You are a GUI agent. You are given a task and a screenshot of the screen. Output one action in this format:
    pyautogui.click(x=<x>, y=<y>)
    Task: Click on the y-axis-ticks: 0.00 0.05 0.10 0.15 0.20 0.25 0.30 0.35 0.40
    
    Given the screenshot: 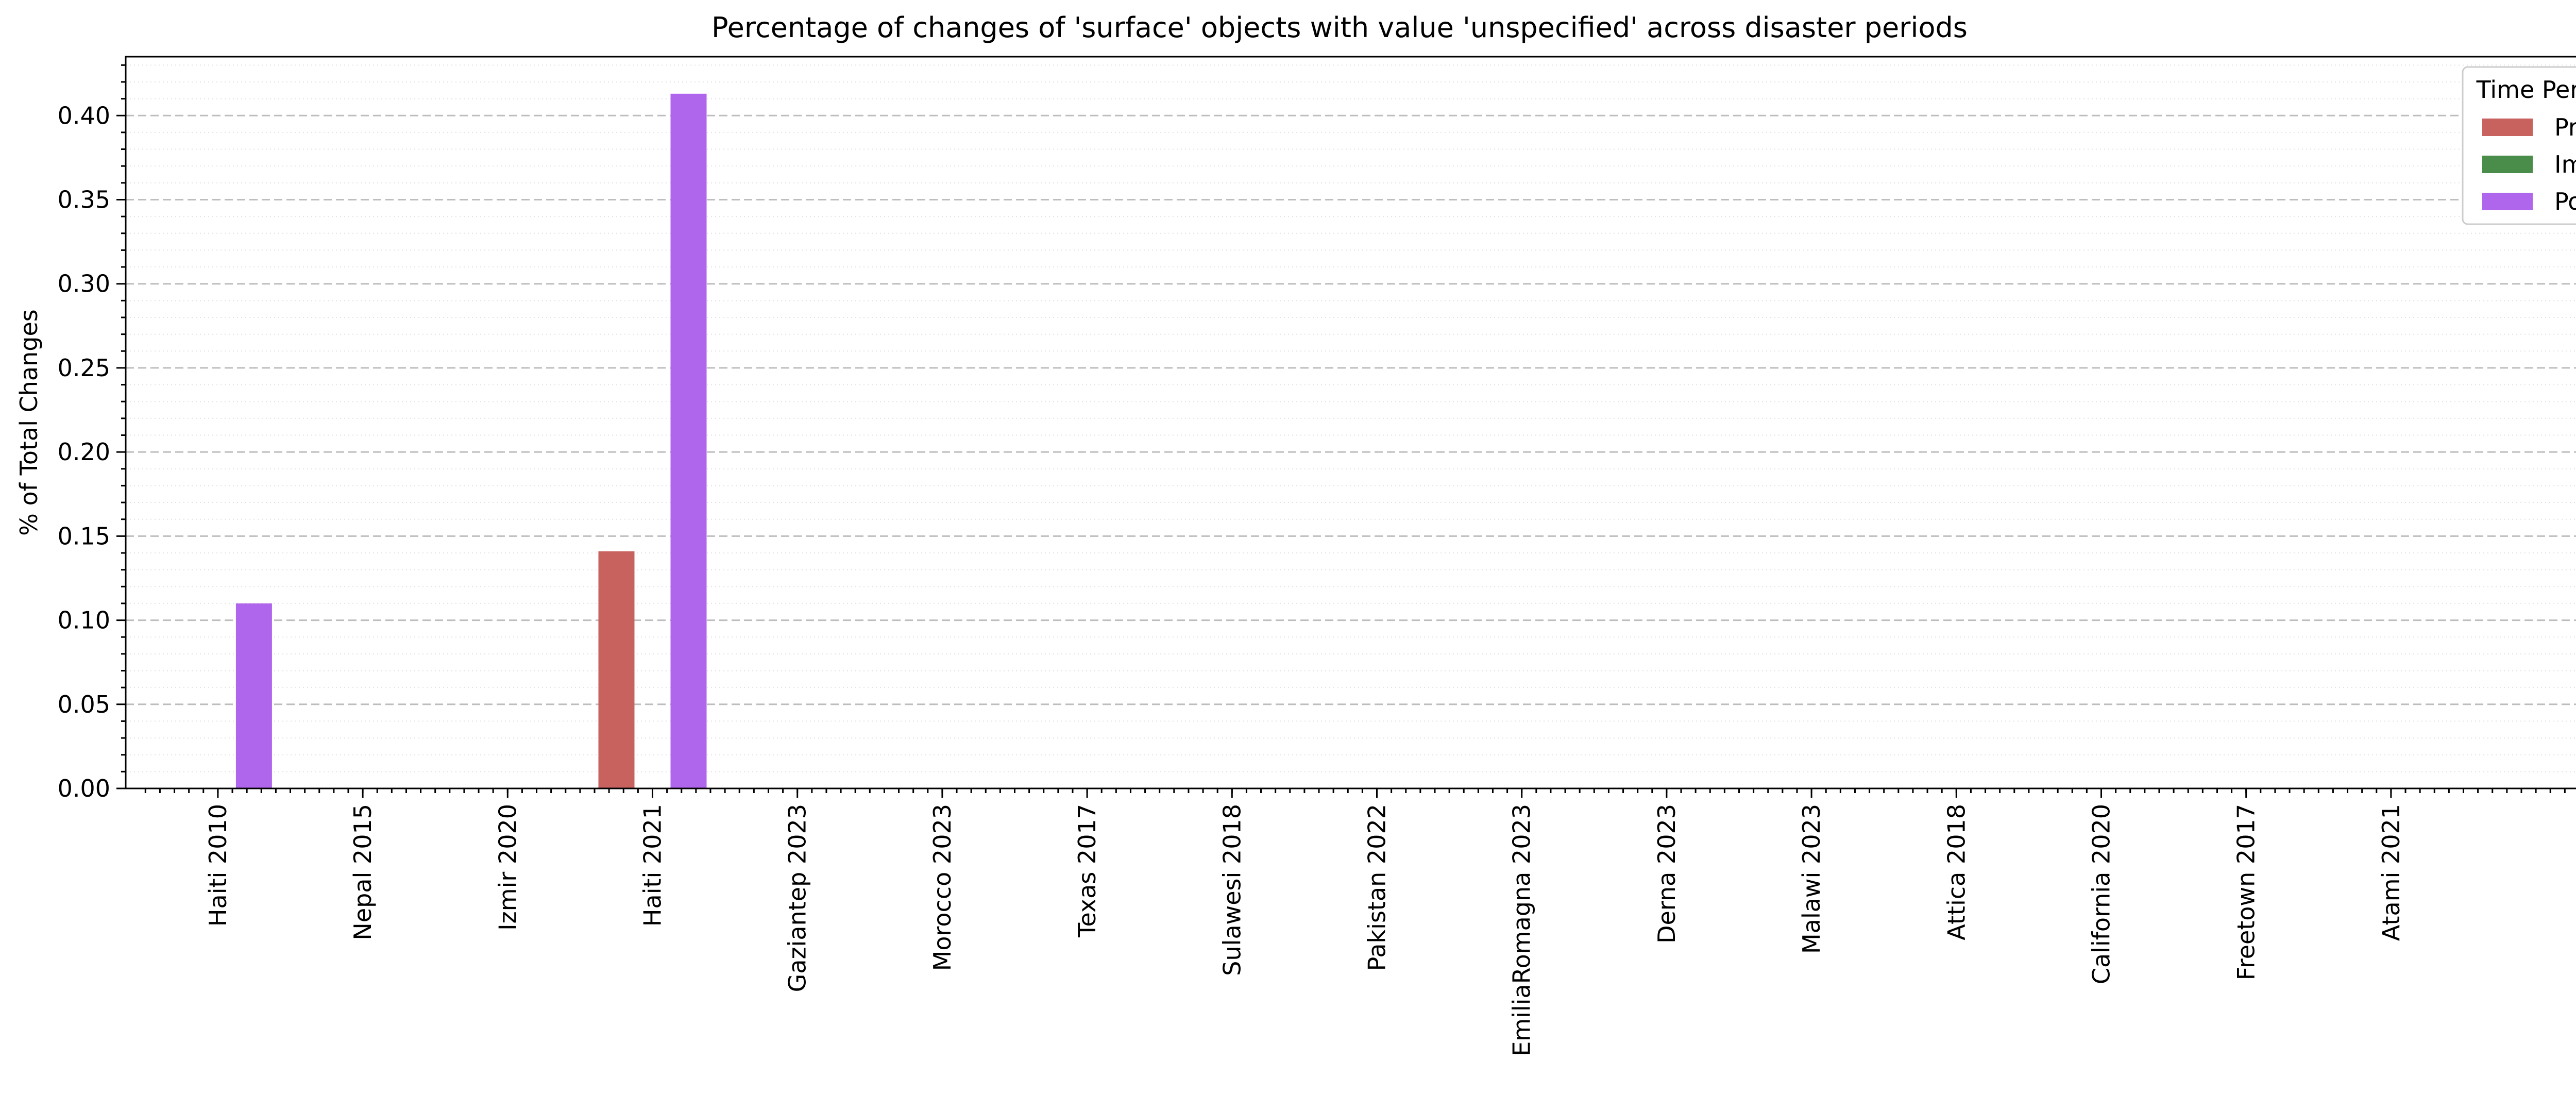 What is the action you would take?
    pyautogui.click(x=92, y=433)
    